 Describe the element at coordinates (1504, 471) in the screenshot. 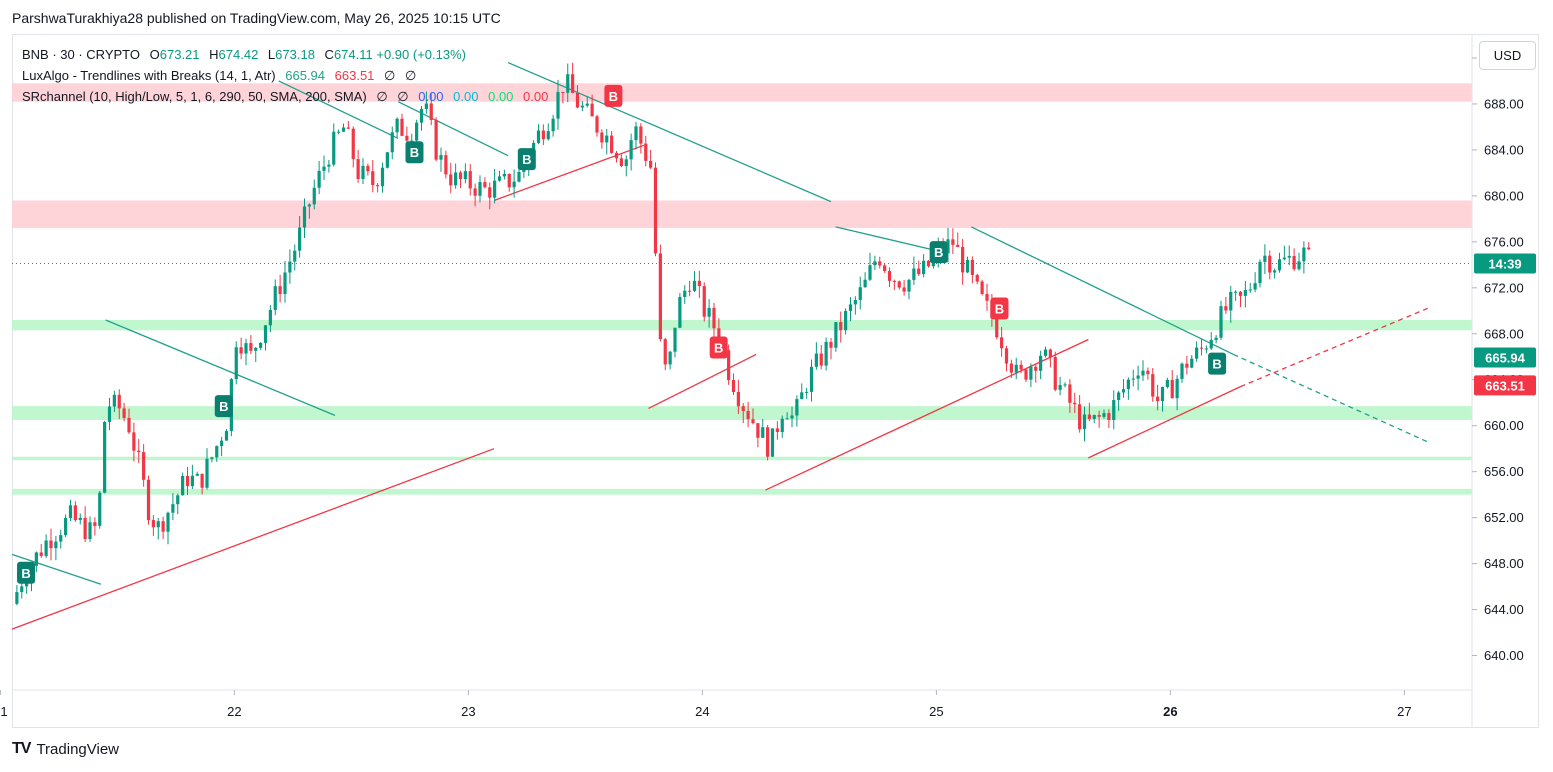

I see `y-tick-label: 656.00` at that location.